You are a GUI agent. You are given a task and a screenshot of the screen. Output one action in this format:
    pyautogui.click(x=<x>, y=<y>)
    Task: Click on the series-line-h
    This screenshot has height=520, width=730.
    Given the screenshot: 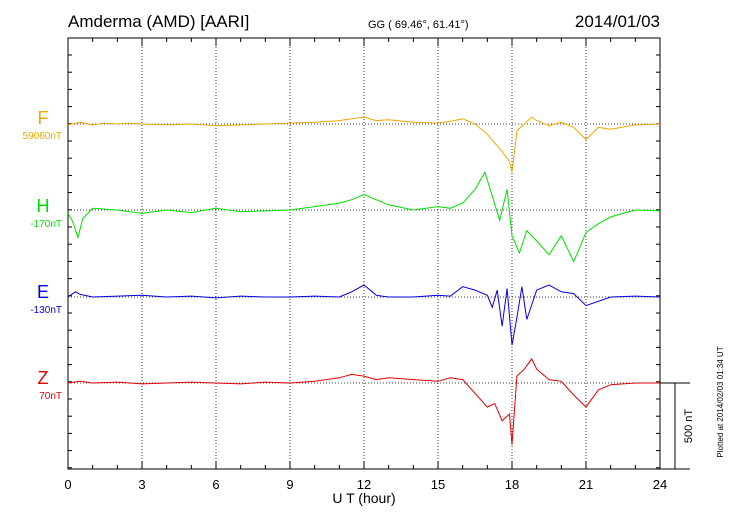 What is the action you would take?
    pyautogui.click(x=364, y=216)
    